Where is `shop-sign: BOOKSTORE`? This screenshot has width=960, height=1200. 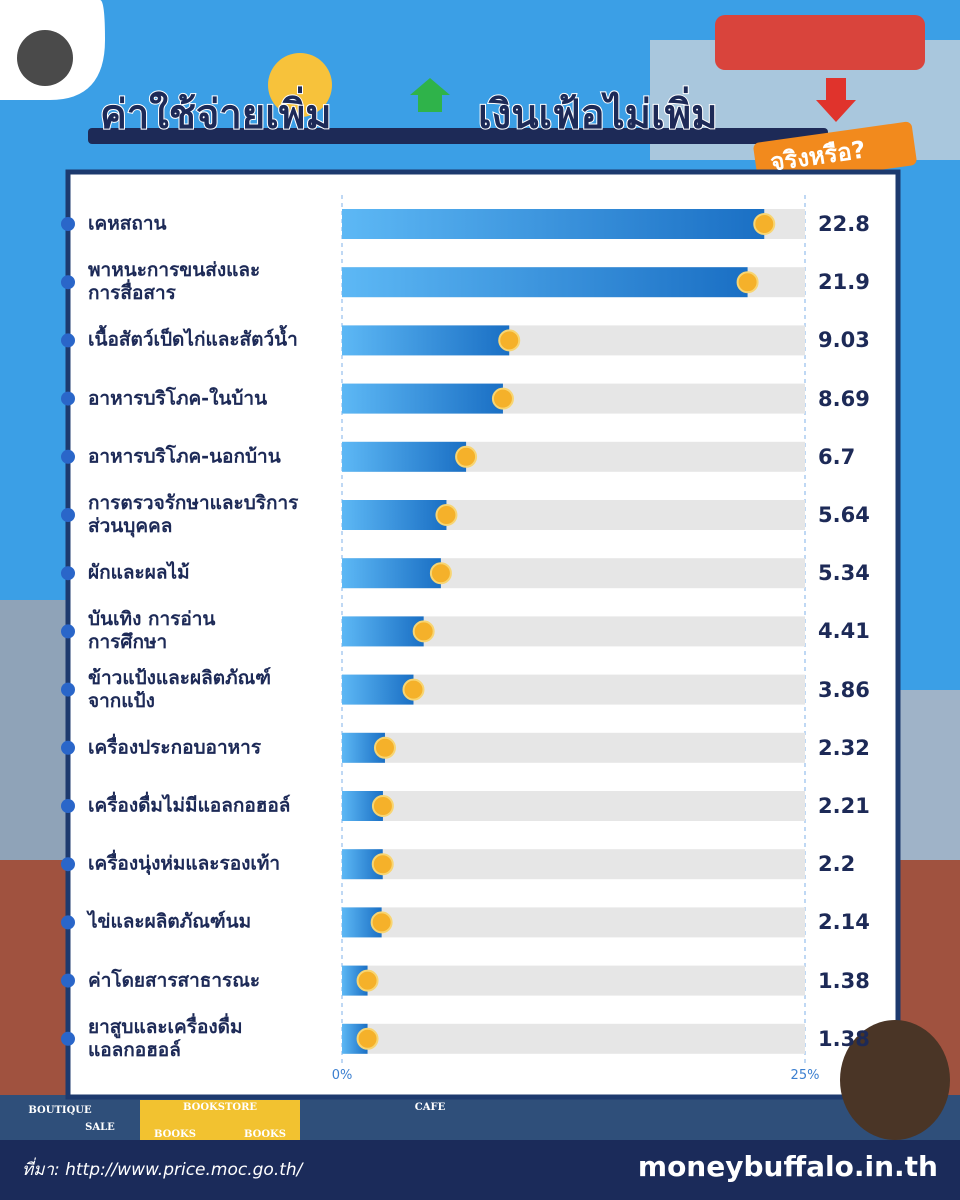 shop-sign: BOOKSTORE is located at coordinates (220, 1107).